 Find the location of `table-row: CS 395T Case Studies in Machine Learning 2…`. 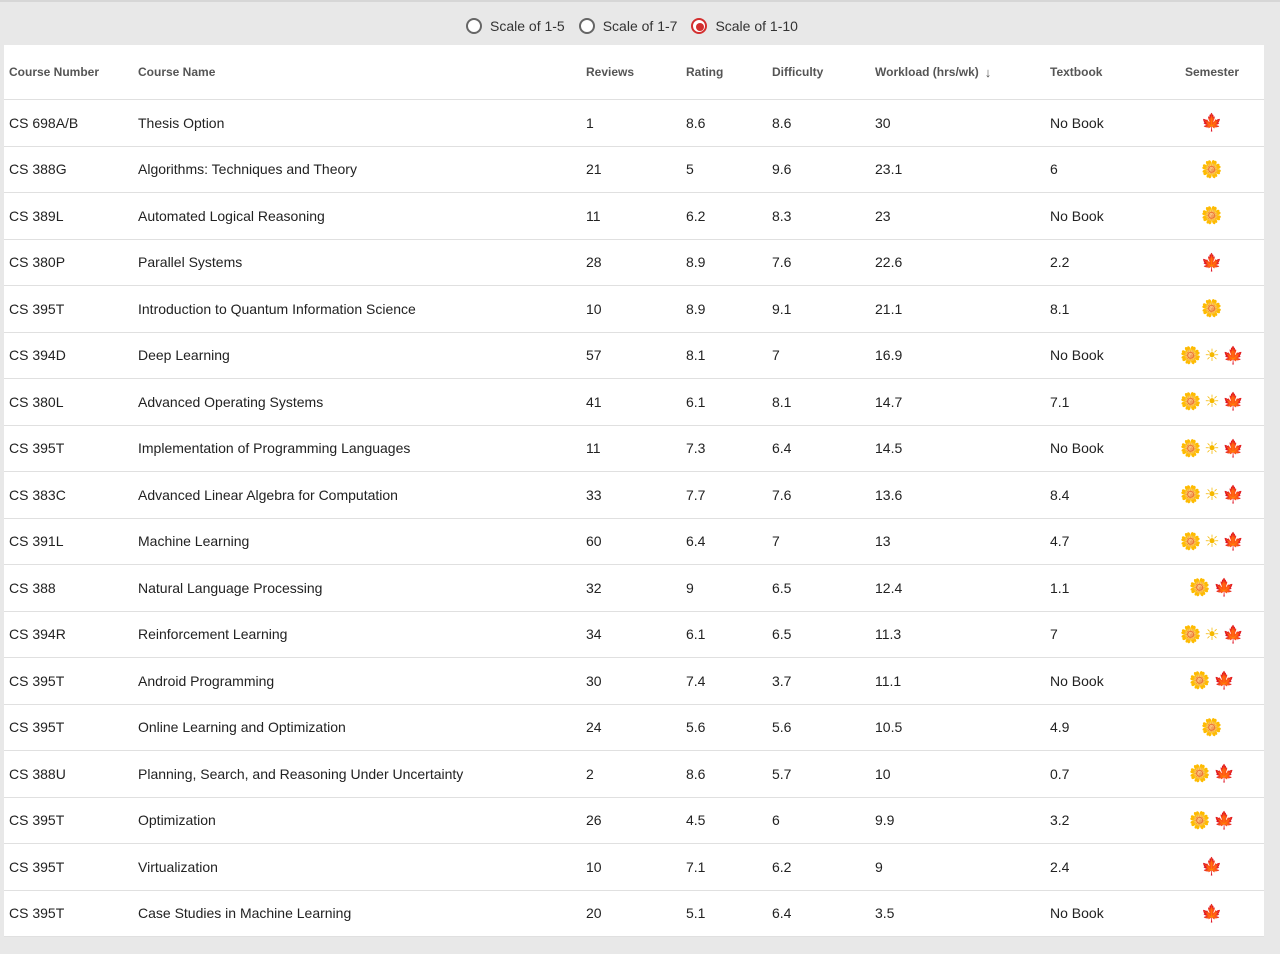

table-row: CS 395T Case Studies in Machine Learning 2… is located at coordinates (634, 913).